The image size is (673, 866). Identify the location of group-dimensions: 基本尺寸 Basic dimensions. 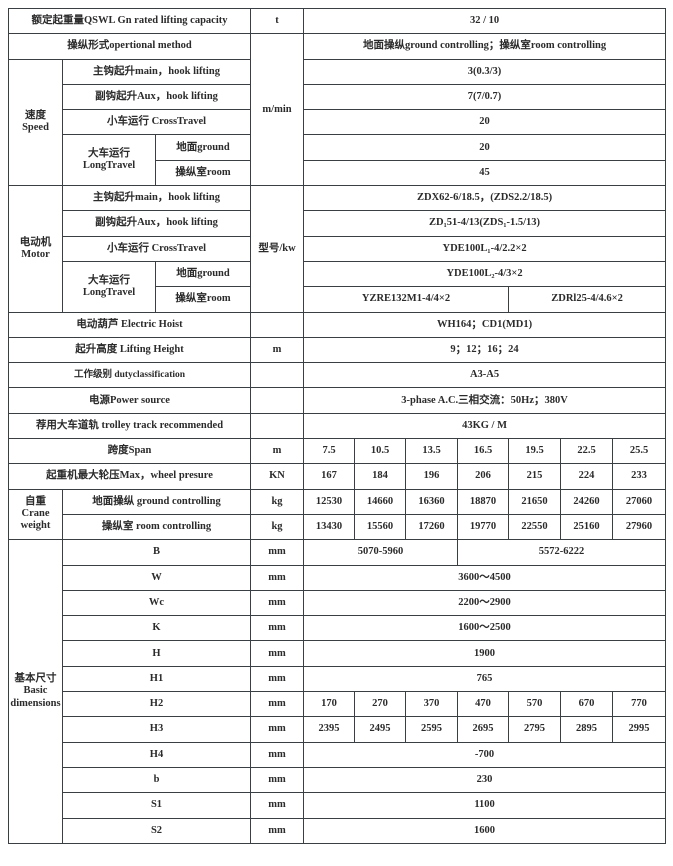
(35, 691).